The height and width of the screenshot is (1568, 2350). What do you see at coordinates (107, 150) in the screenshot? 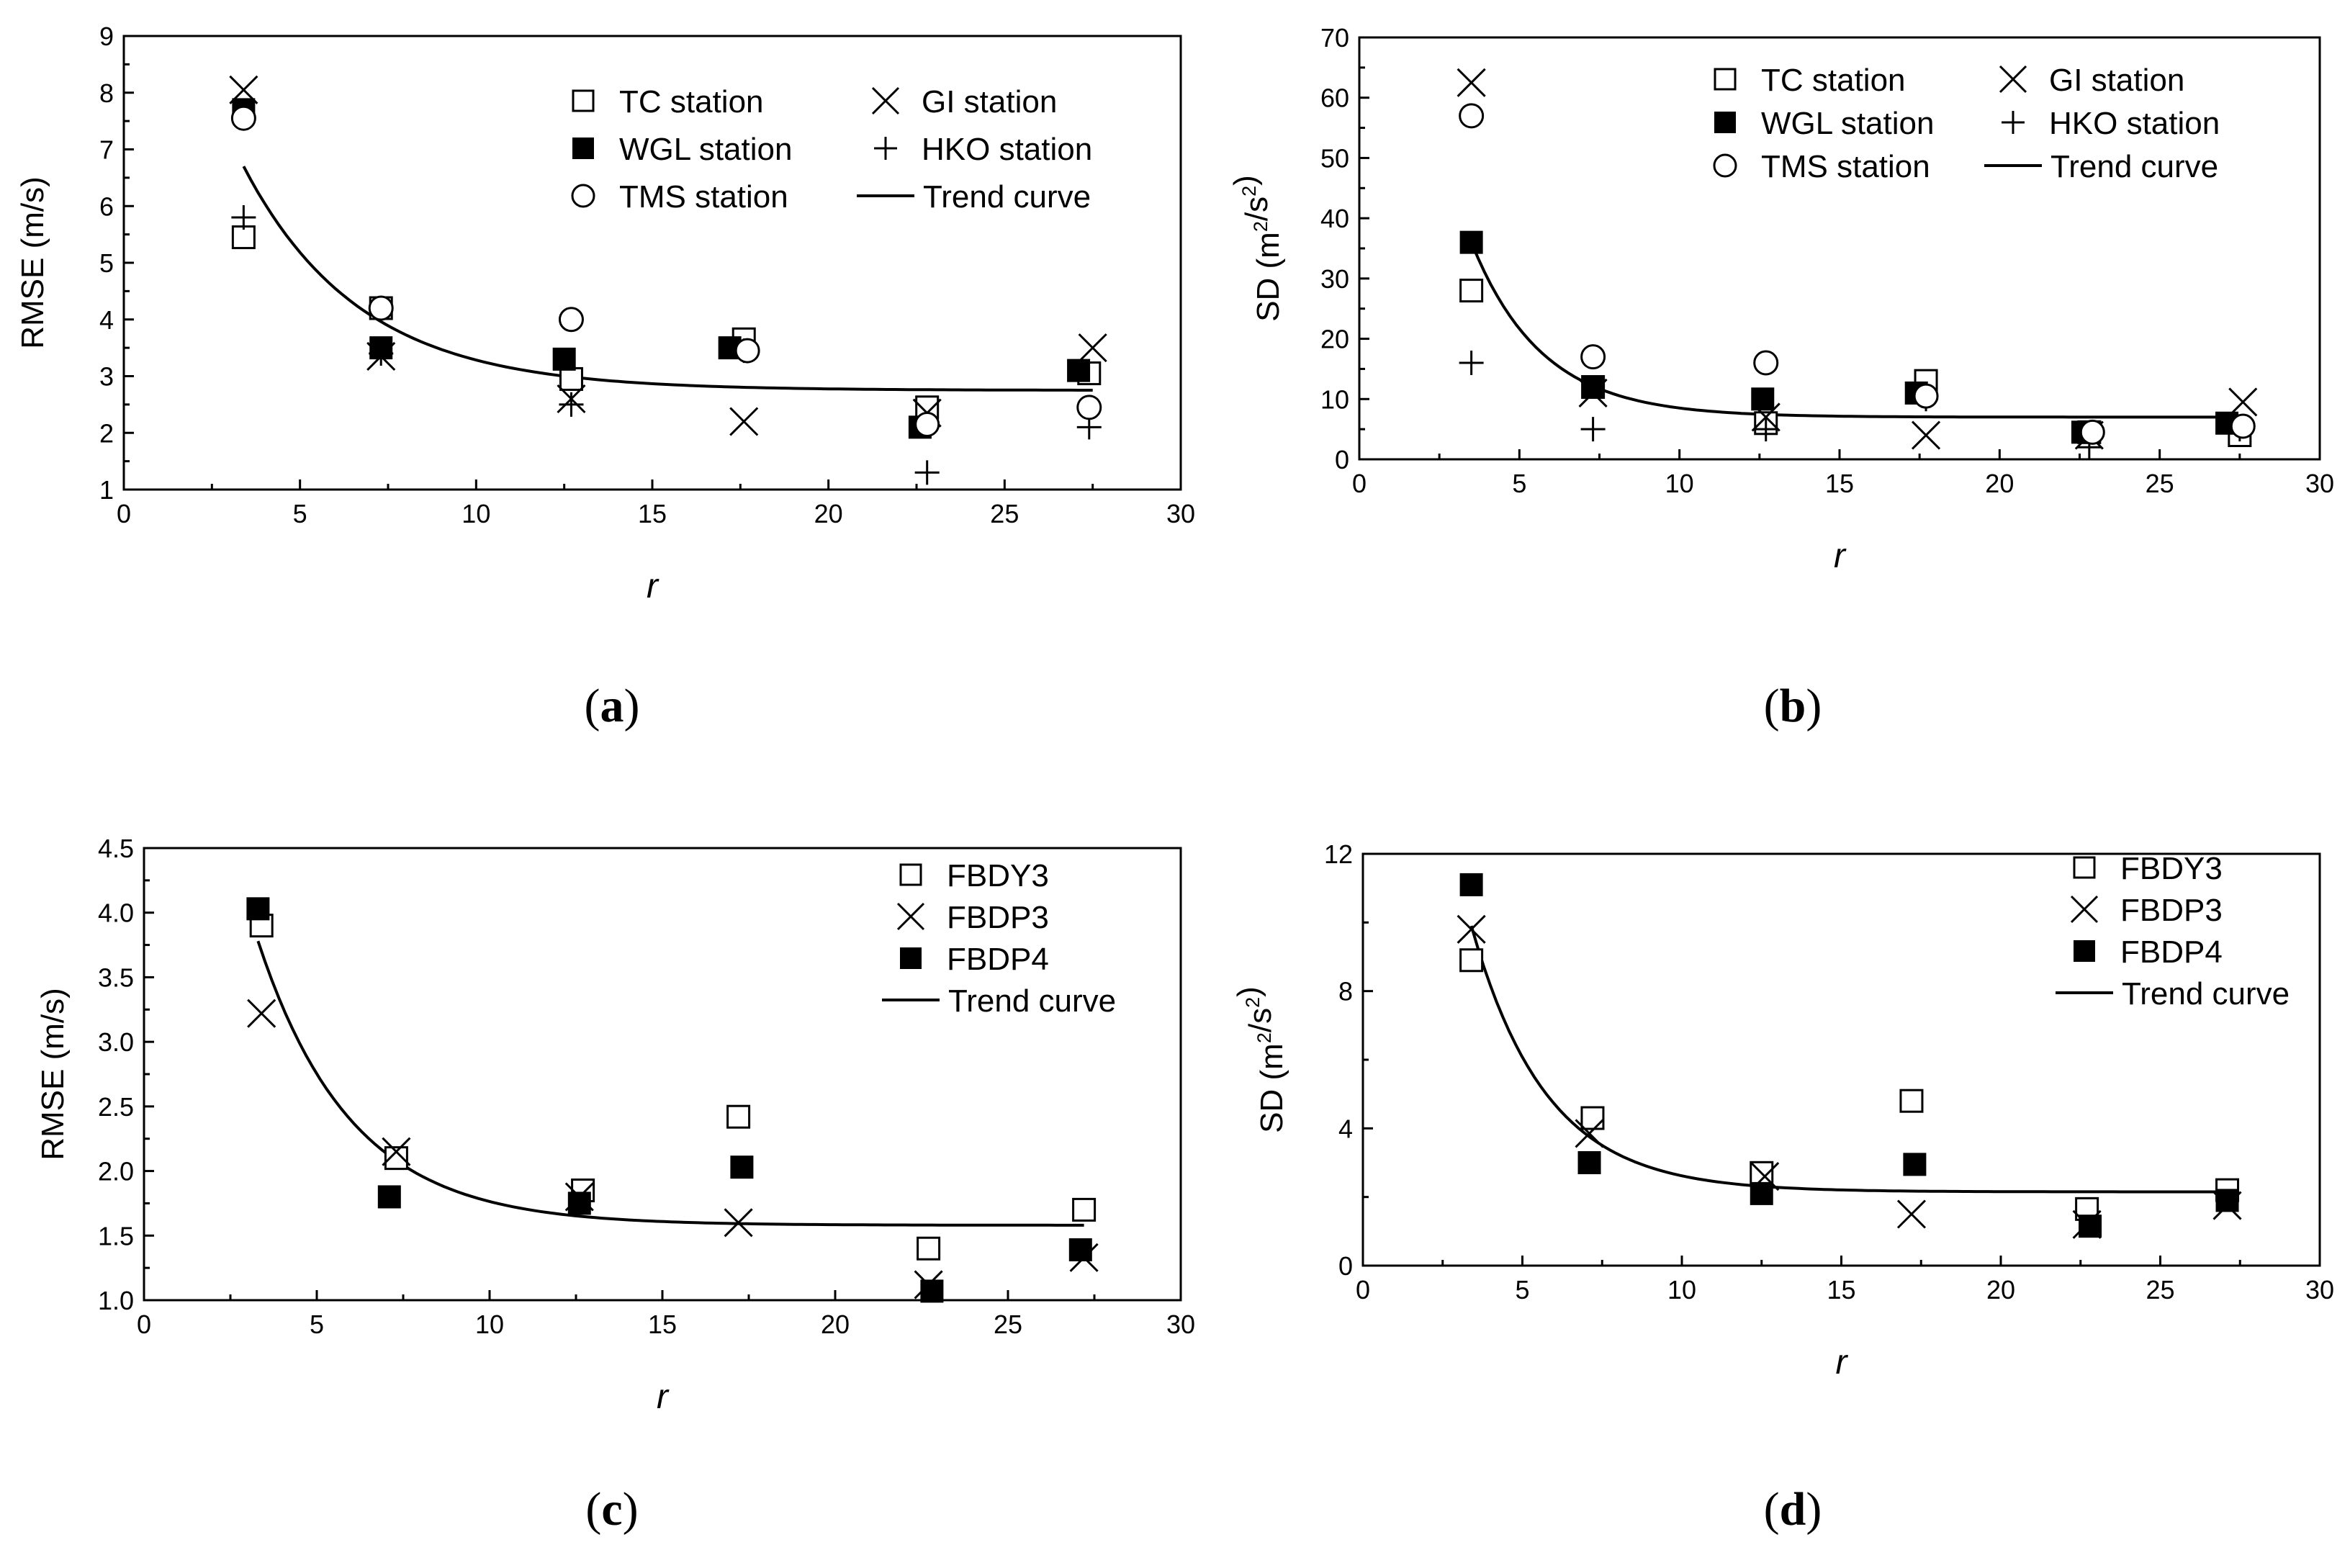
I see `y-tick-label: 7` at bounding box center [107, 150].